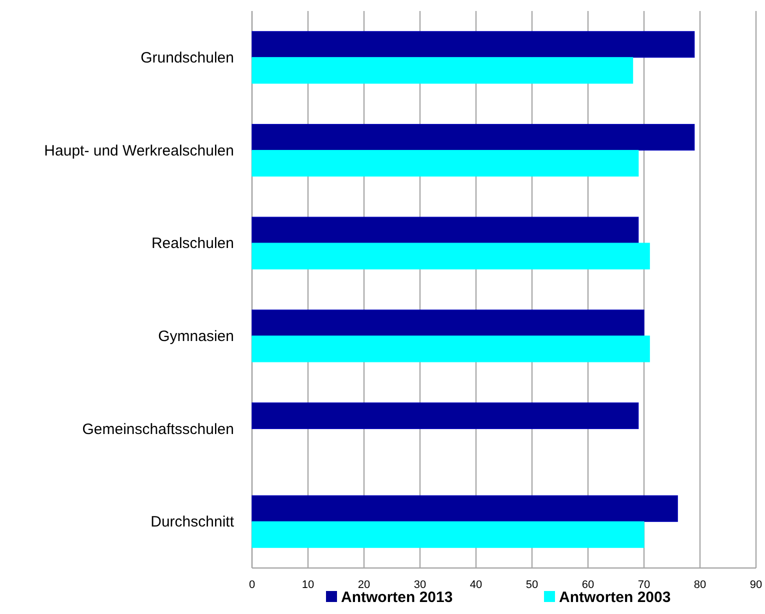  I want to click on y-tick-label: Realschulen, so click(192, 243).